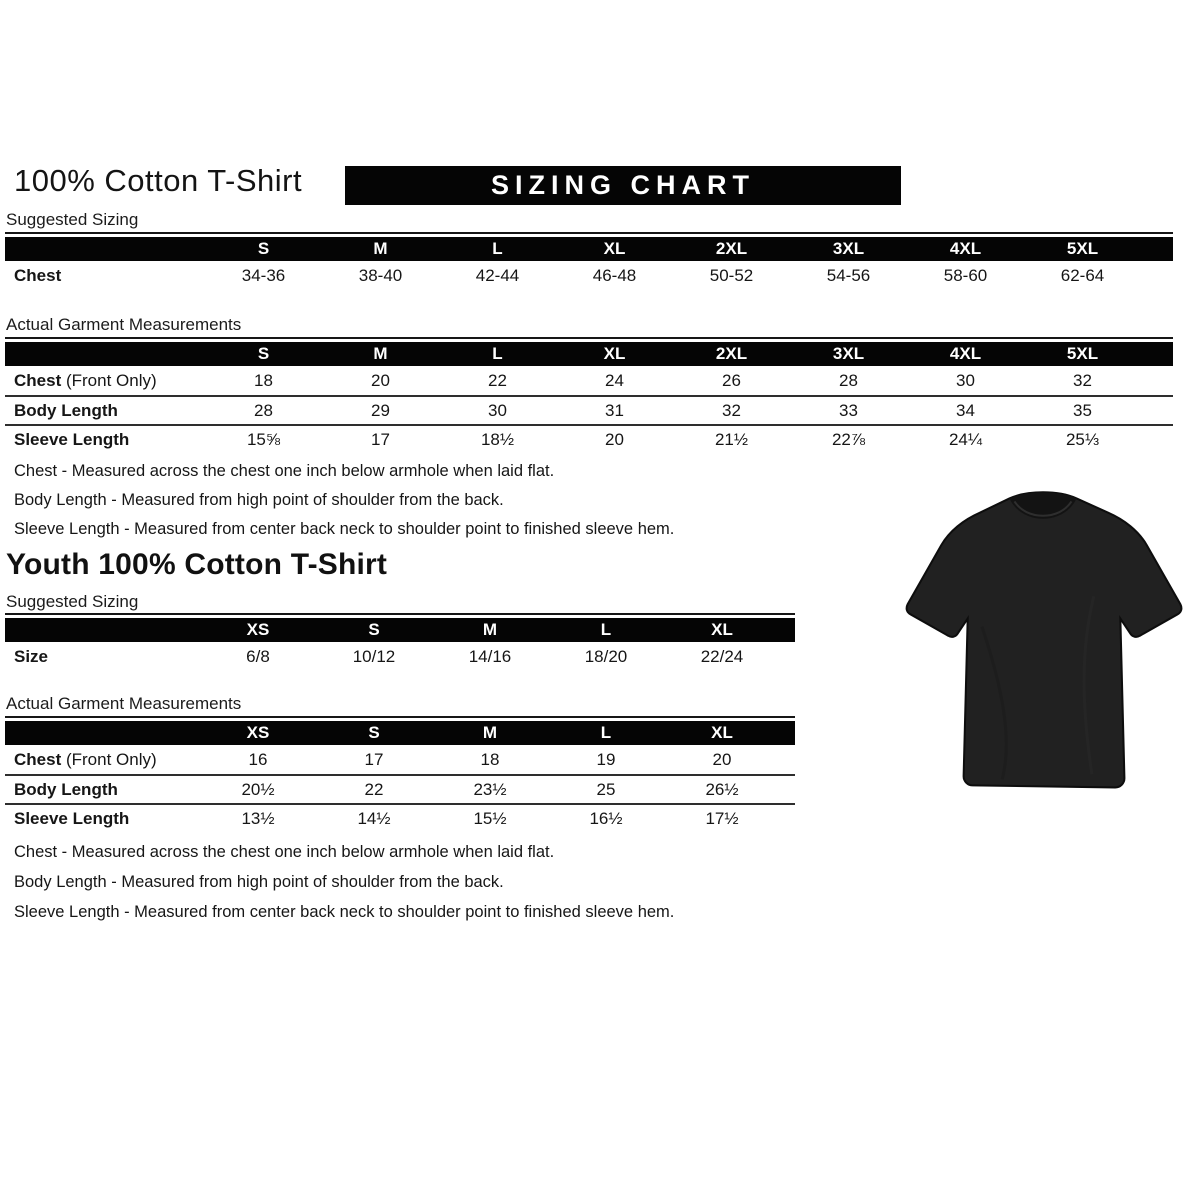 This screenshot has width=1200, height=1200. I want to click on sizing-chart-banner-text: SIZING CHART, so click(623, 185).